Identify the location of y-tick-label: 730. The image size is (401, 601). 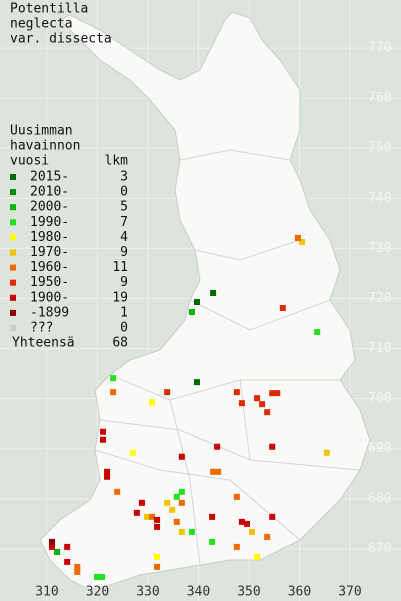
(379, 248).